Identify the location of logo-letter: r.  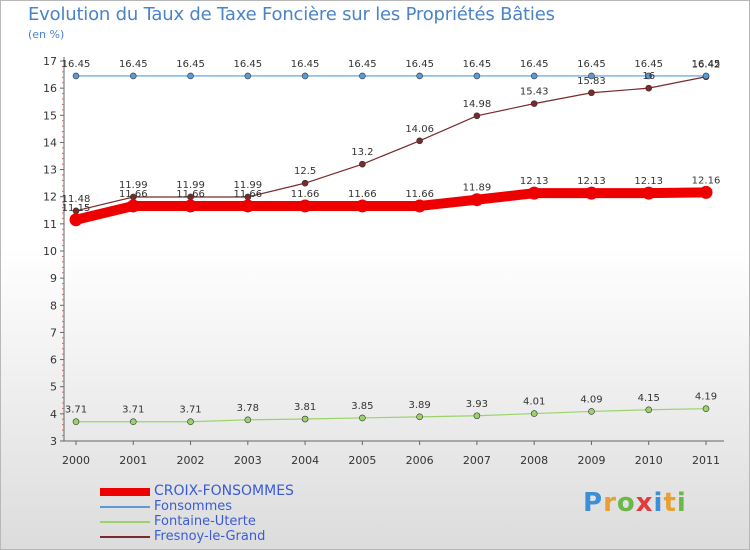
(610, 503).